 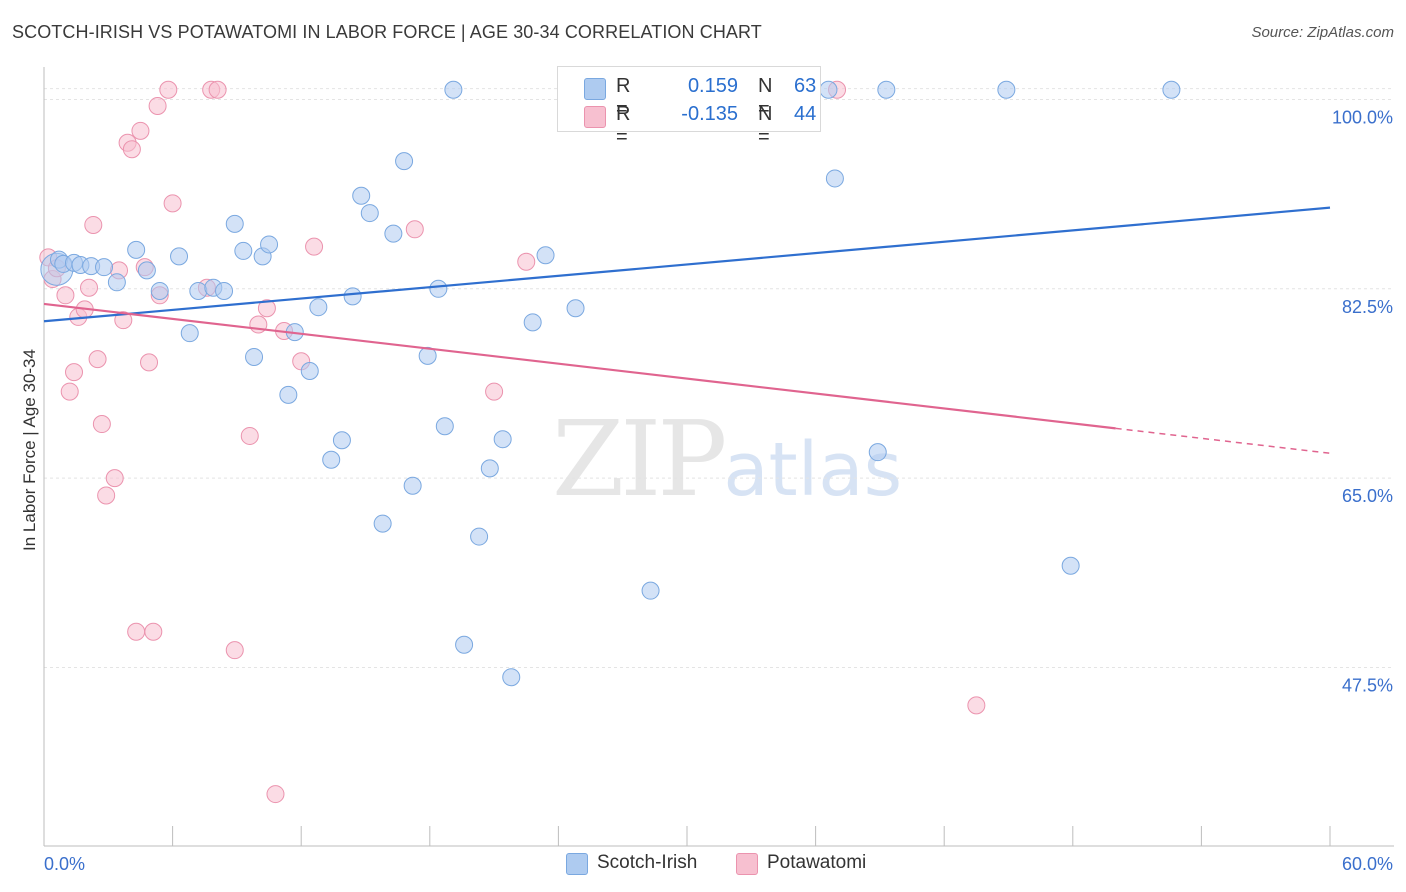 What do you see at coordinates (1367, 496) in the screenshot?
I see `y-tick-label: 65.0%` at bounding box center [1367, 496].